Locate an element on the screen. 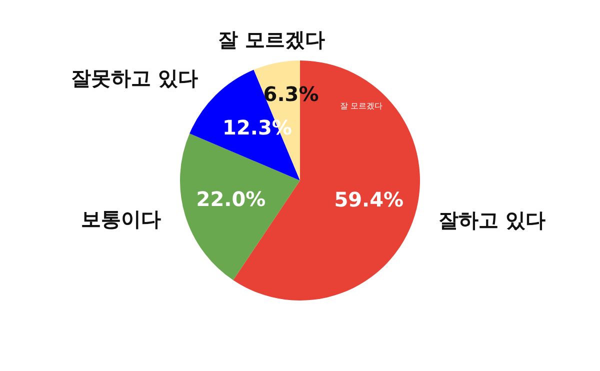 The image size is (600, 371). slice-label: 보통이다 is located at coordinates (121, 219).